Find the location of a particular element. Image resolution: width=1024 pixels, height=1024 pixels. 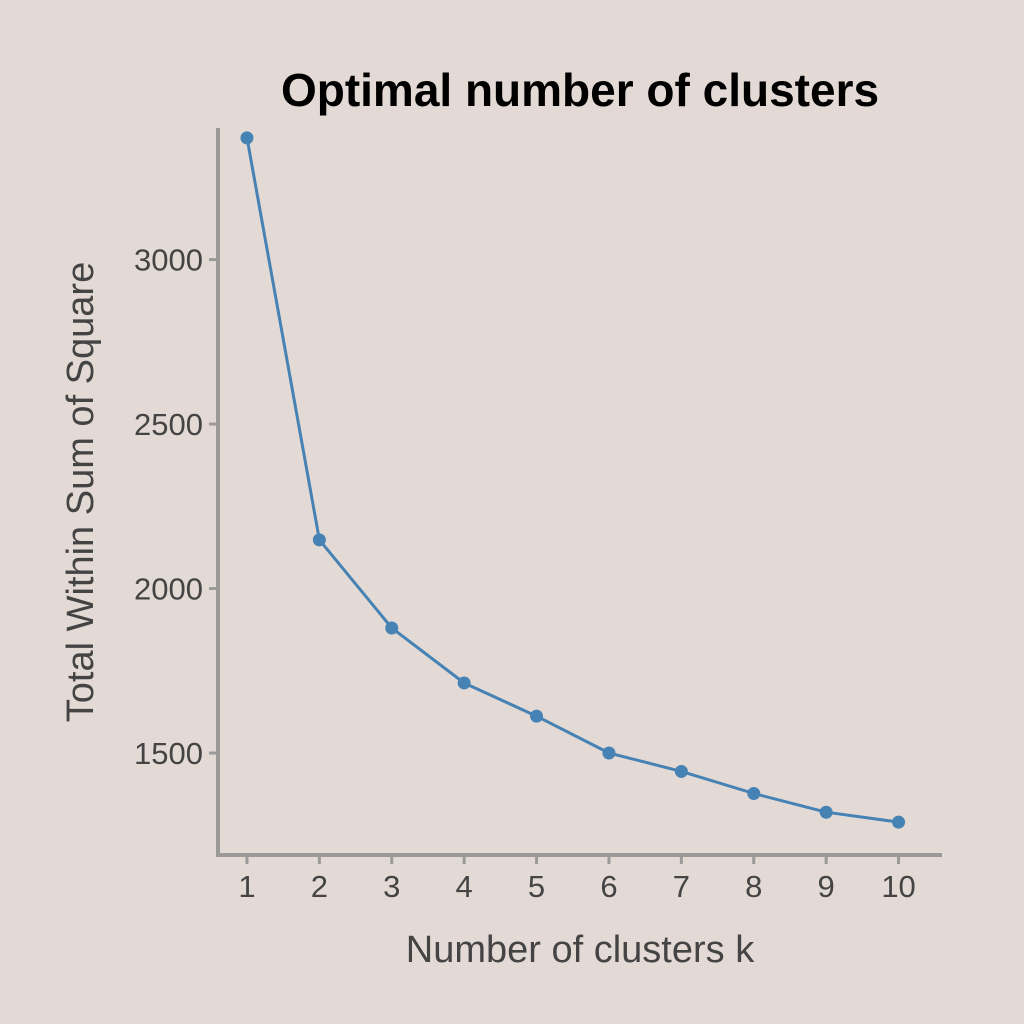

x-axis-label: Number of clusters k is located at coordinates (580, 950).